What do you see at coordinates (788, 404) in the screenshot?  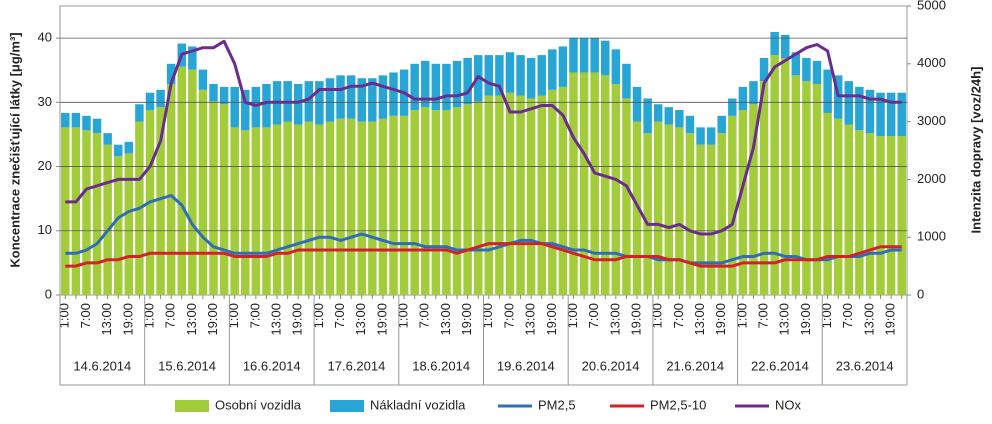 I see `legend-label: NOx` at bounding box center [788, 404].